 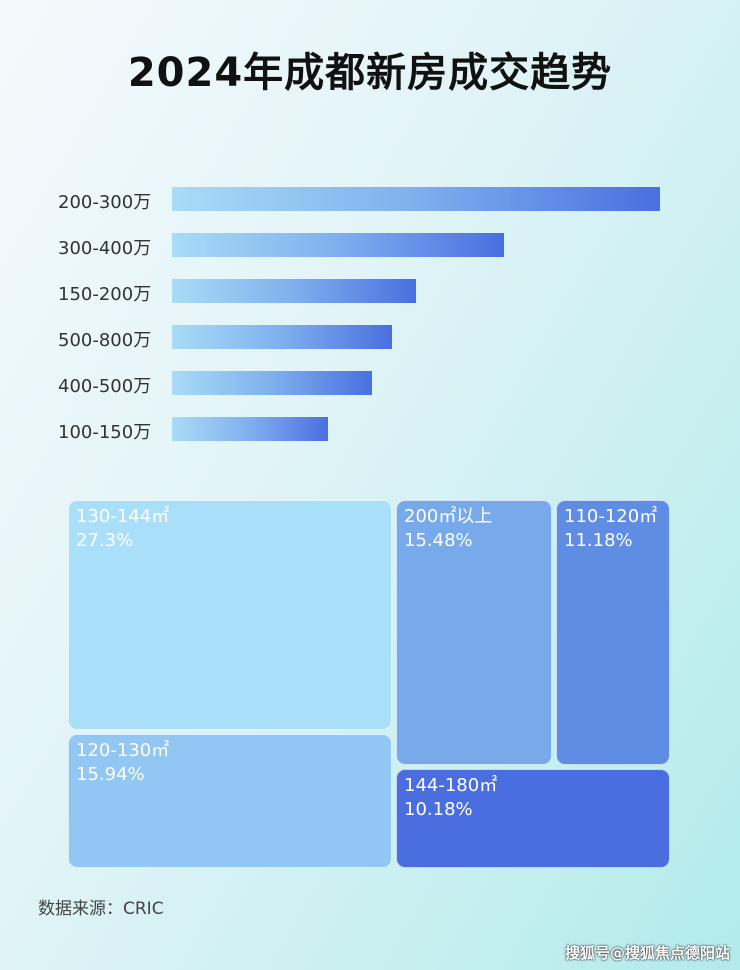 I want to click on watermark: 搜狐号@搜狐焦点德阳站, so click(x=647, y=953).